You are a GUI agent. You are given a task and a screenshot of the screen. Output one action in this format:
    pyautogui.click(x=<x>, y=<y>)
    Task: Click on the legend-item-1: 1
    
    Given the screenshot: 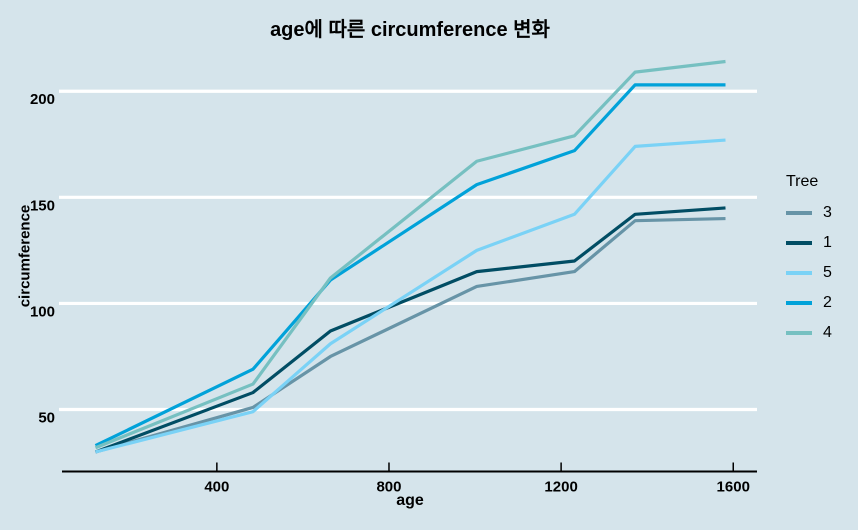 What is the action you would take?
    pyautogui.click(x=809, y=243)
    